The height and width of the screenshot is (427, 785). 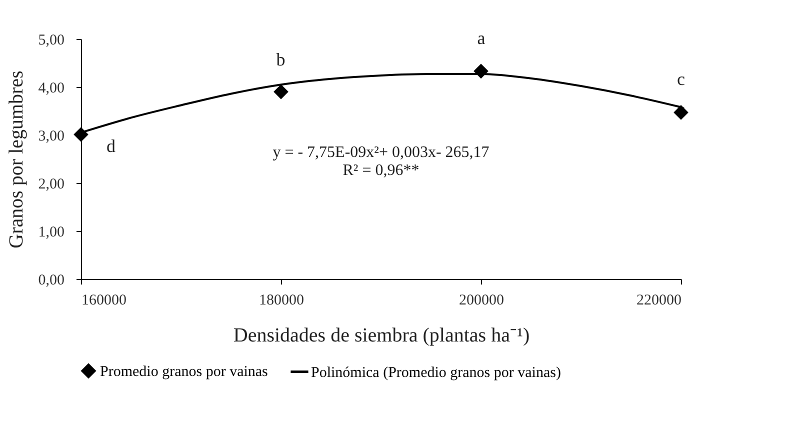 What do you see at coordinates (381, 335) in the screenshot?
I see `x-axis-title: Densidades de siembra (plantas ha⁻¹)` at bounding box center [381, 335].